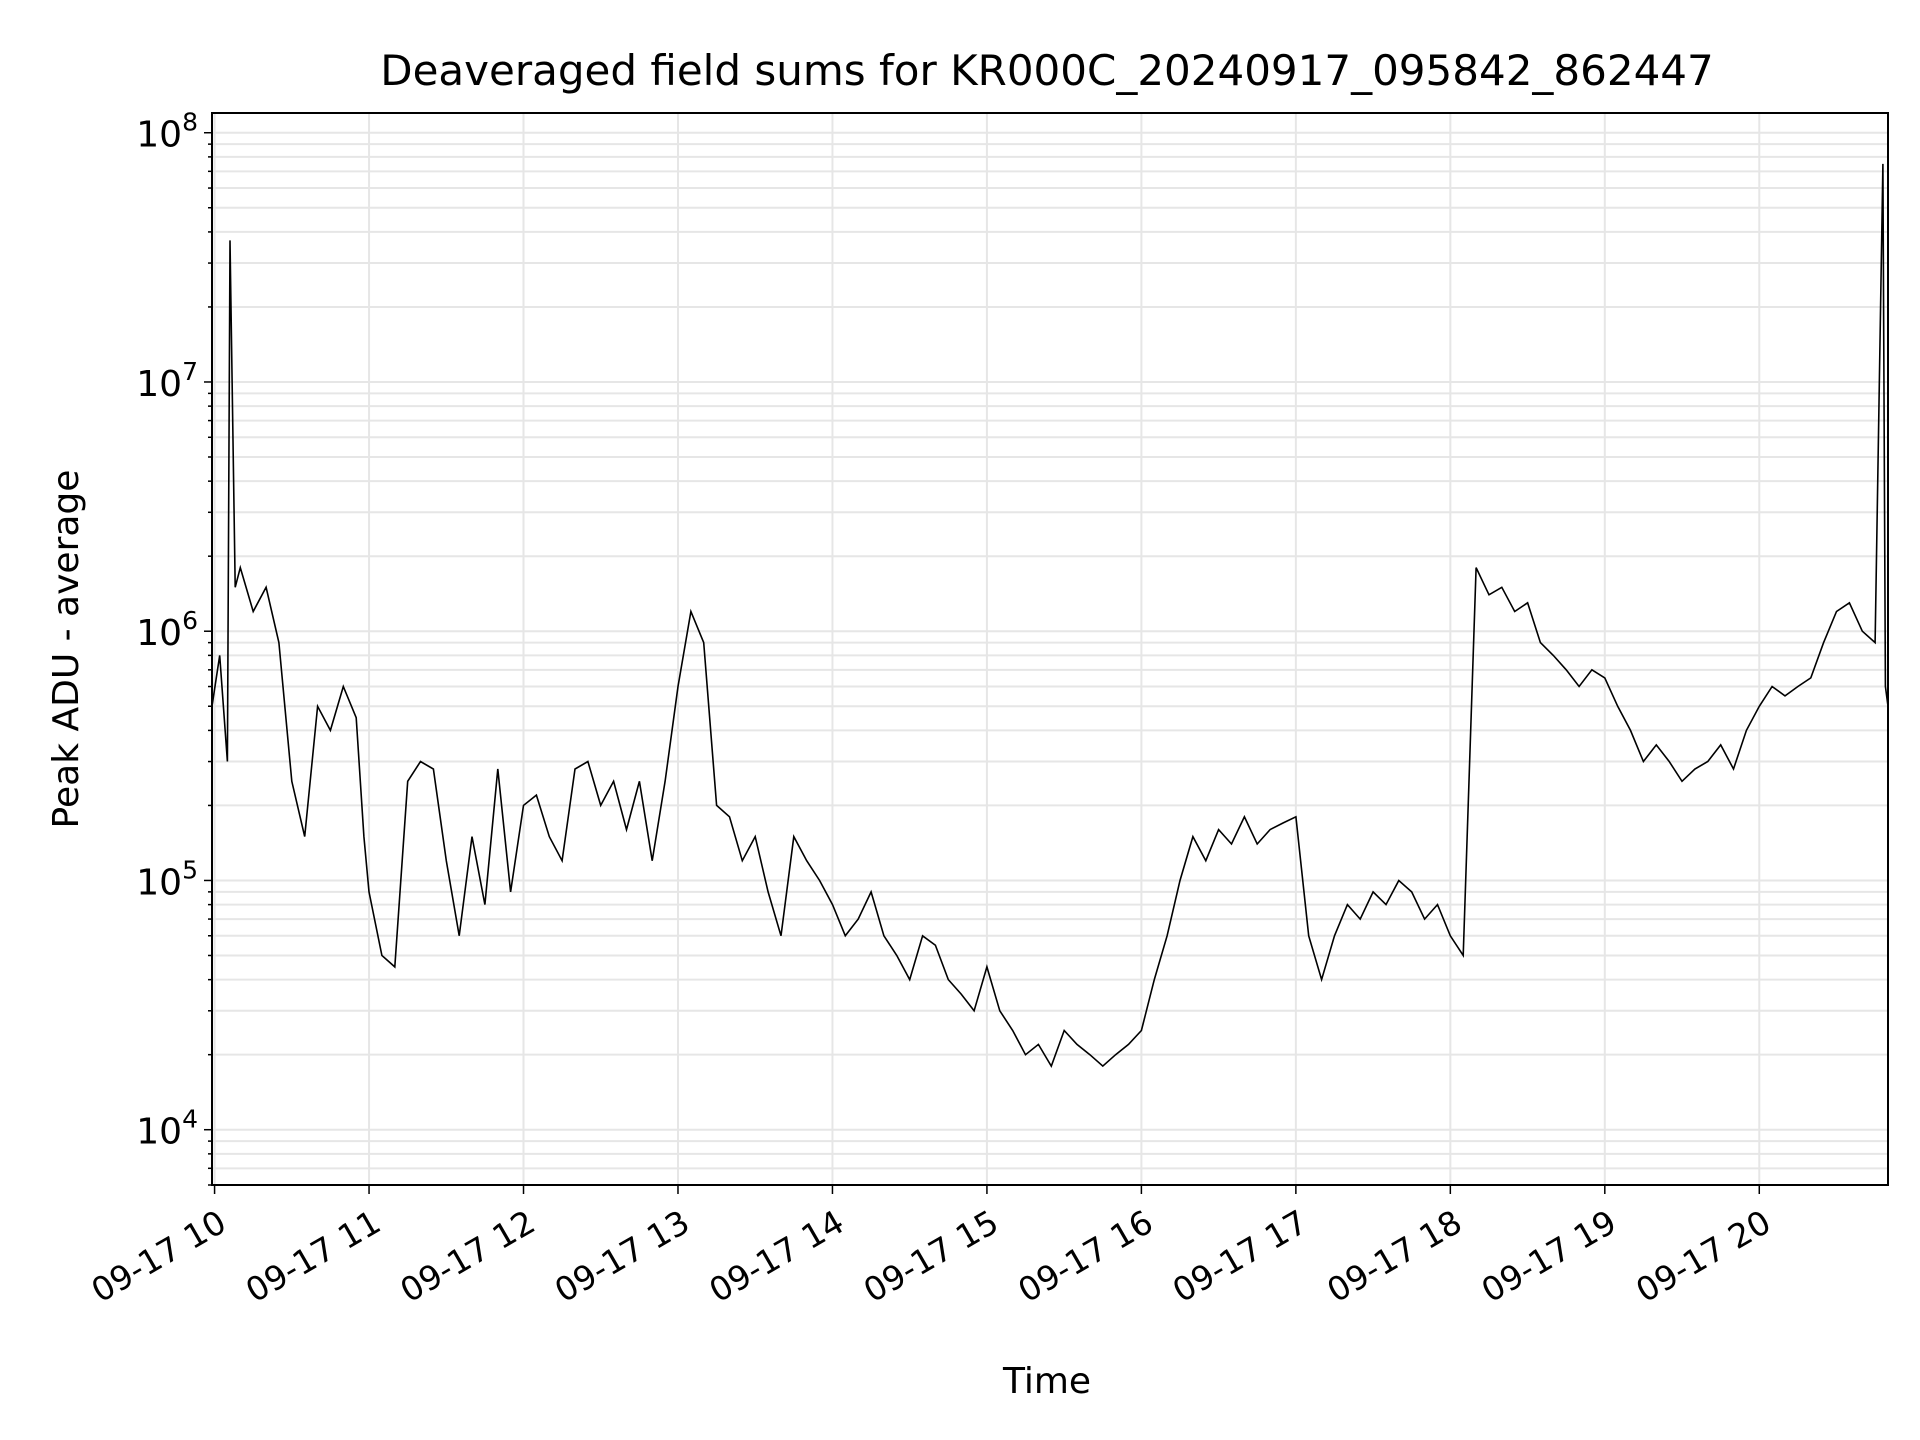 This screenshot has width=1920, height=1440. I want to click on y-tick-label: 10⁶, so click(167, 630).